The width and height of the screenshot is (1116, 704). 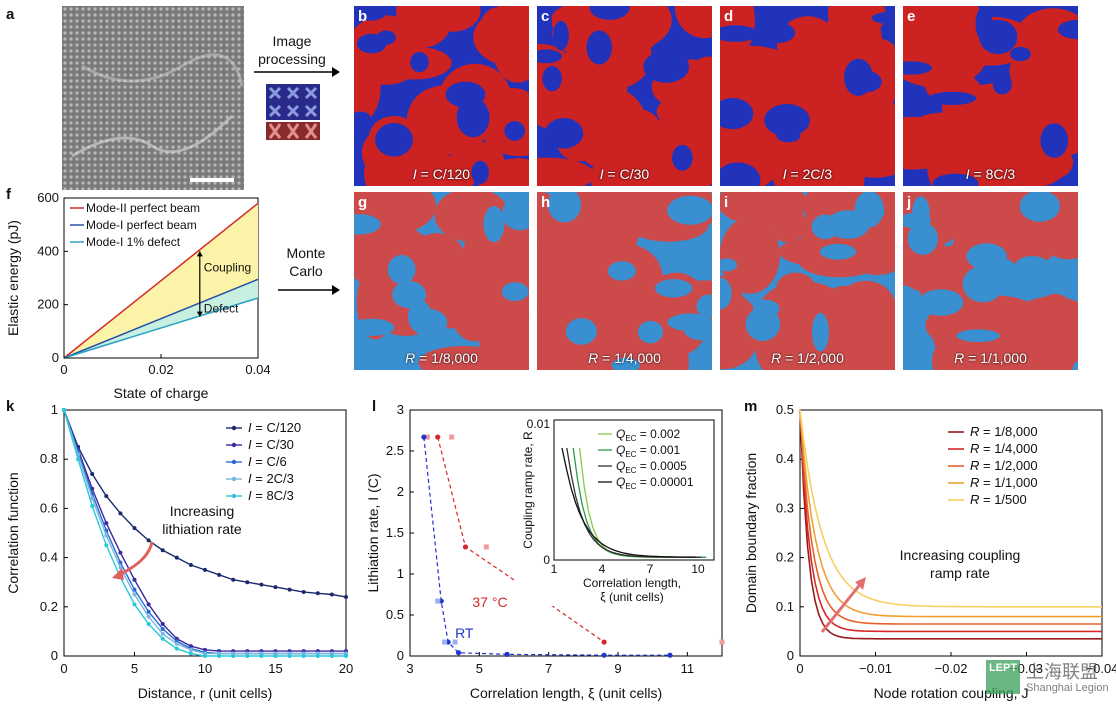 I want to click on hot-point, so click(x=604, y=642).